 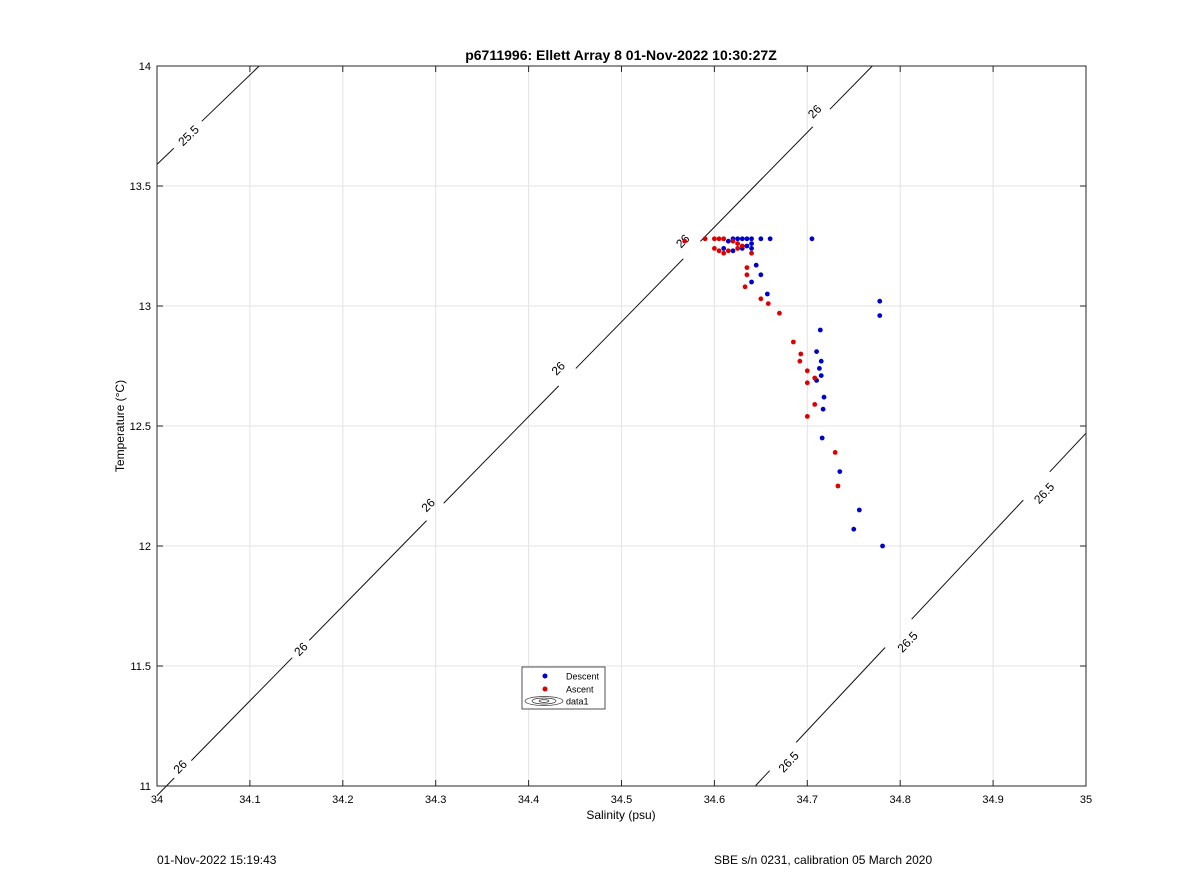 What do you see at coordinates (145, 547) in the screenshot?
I see `y-tick-label: 12` at bounding box center [145, 547].